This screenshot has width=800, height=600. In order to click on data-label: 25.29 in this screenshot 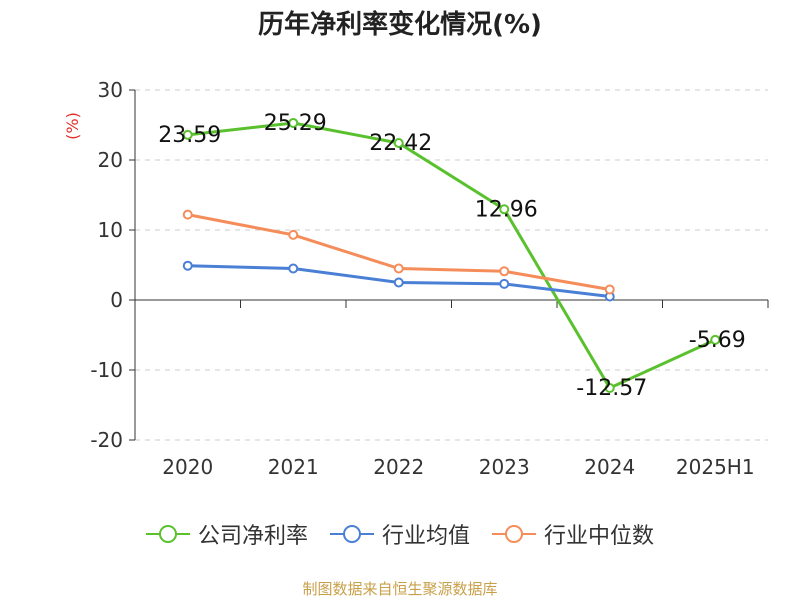, I will do `click(295, 123)`.